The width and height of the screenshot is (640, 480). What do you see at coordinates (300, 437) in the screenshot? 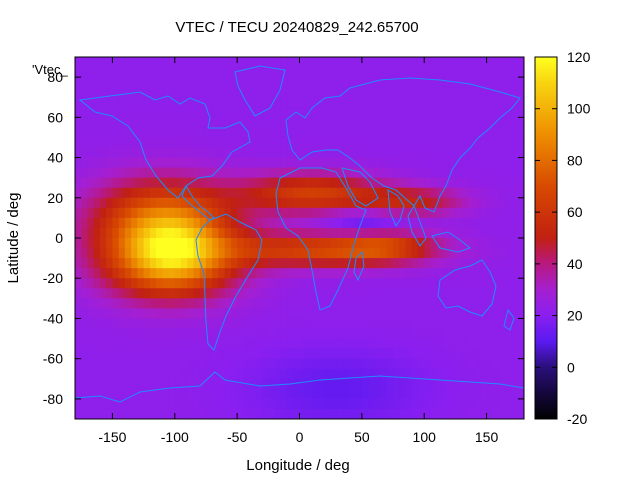
I see `x-tick-label: 0` at bounding box center [300, 437].